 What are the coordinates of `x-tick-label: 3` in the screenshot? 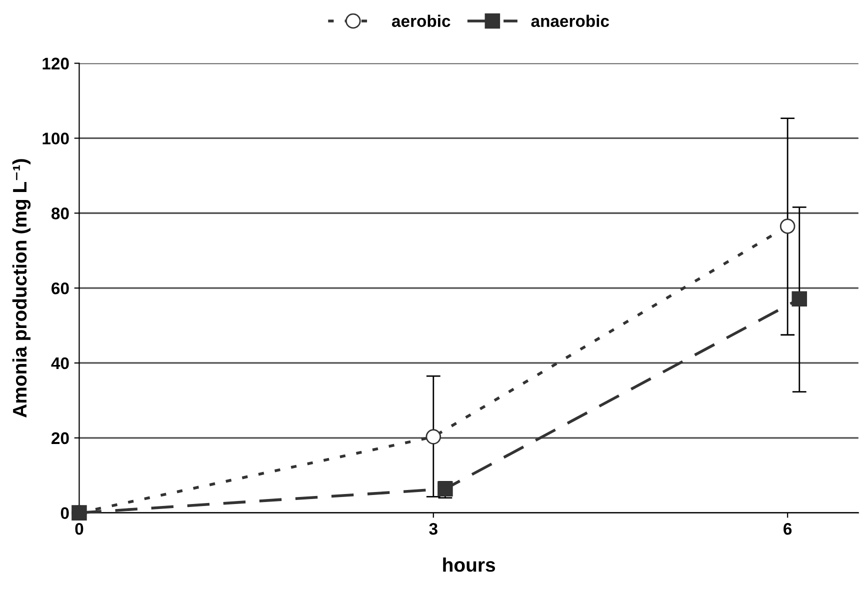 It's located at (433, 528).